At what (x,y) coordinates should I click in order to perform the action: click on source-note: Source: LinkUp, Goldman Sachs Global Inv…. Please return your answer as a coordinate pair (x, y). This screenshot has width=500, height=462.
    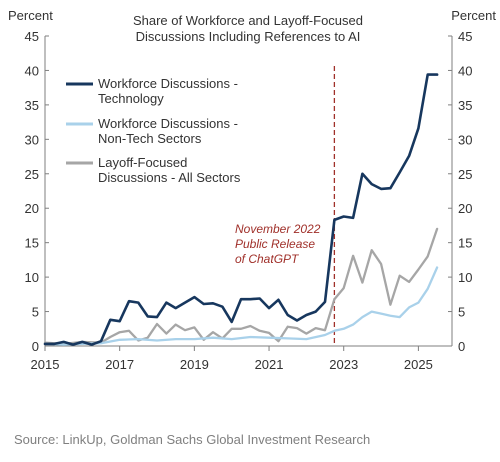
    Looking at the image, I should click on (192, 439).